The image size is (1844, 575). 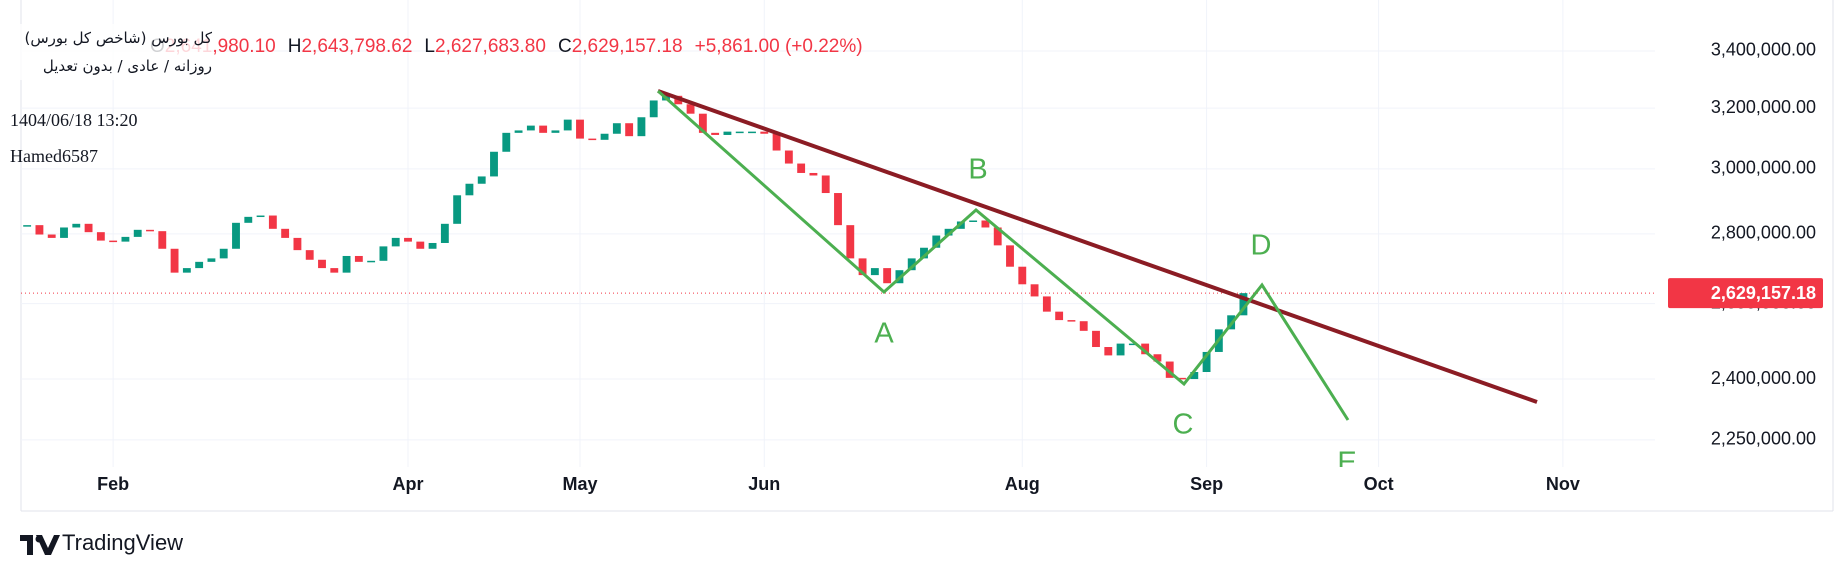 I want to click on wave-label: A, so click(x=884, y=334).